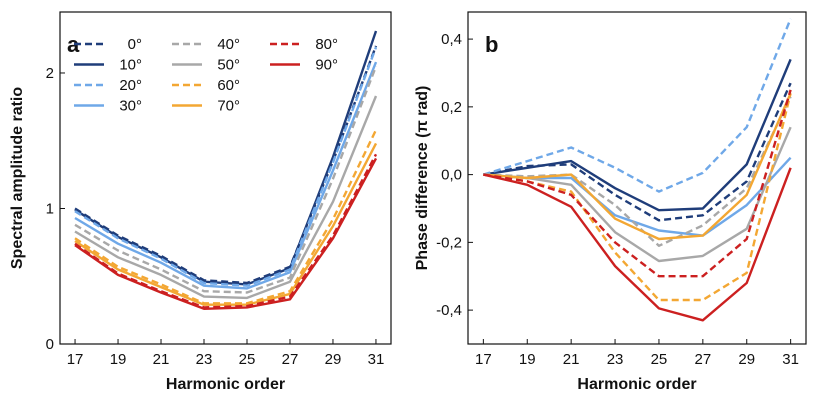  I want to click on legend: 0° 10° 20° 30° 40° 50° 60° 70° 80° 90°, so click(206, 75).